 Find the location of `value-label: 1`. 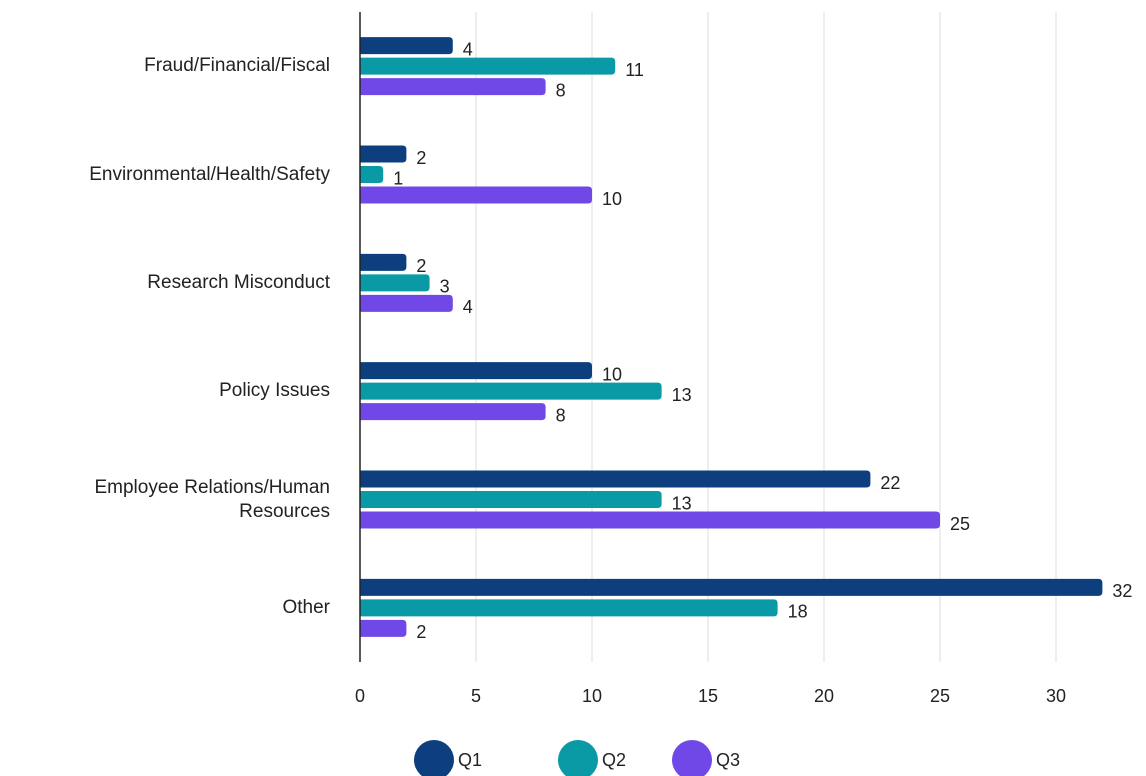

value-label: 1 is located at coordinates (398, 178).